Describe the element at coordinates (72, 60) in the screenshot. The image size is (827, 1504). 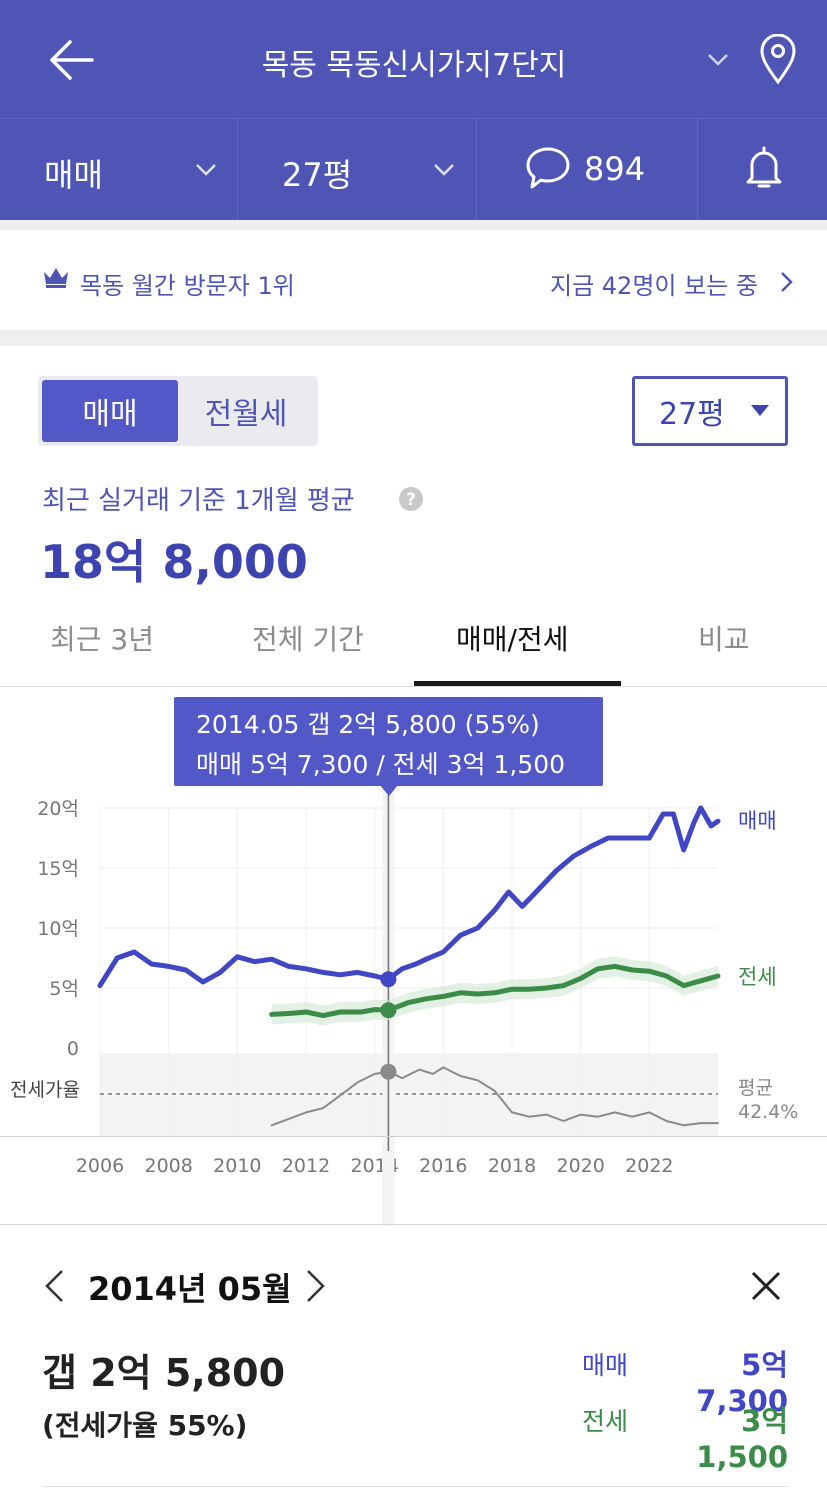
I see `back-arrow-icon` at that location.